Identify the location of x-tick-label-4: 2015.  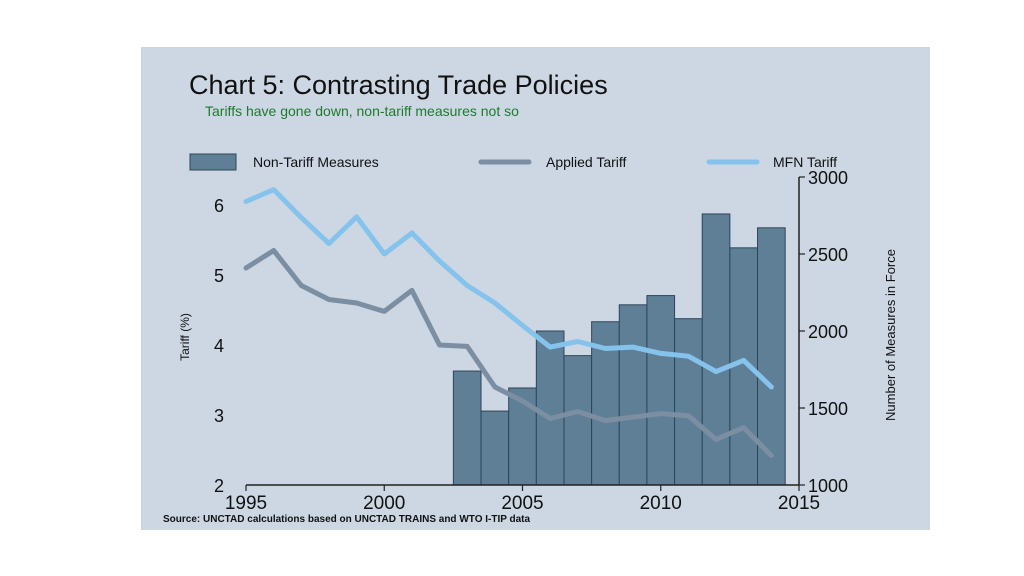
(799, 503).